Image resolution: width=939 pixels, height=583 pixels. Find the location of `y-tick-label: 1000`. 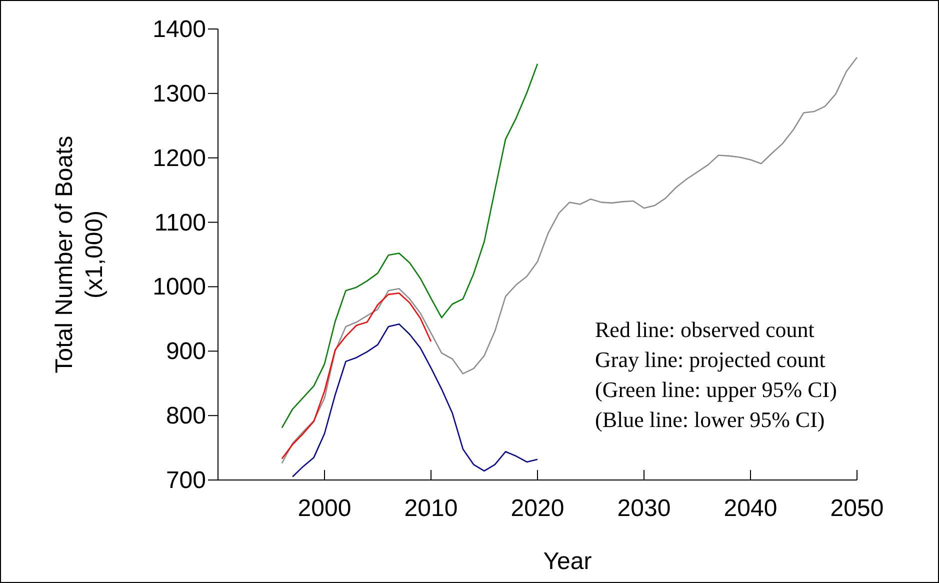

y-tick-label: 1000 is located at coordinates (179, 287).